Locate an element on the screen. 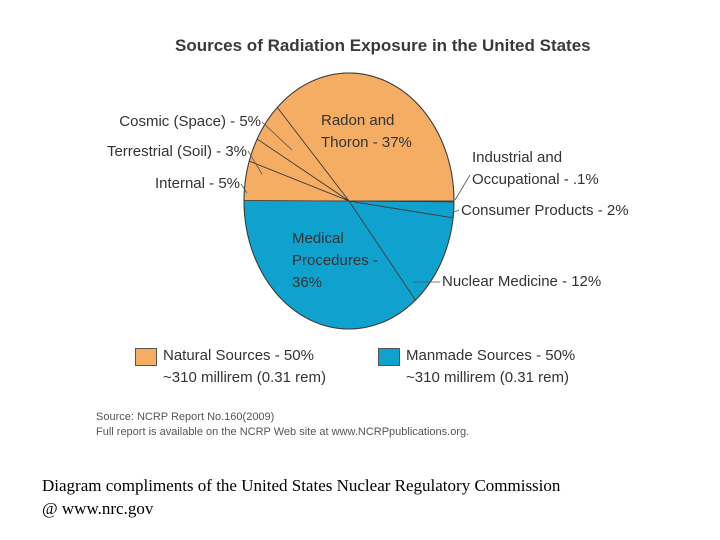 Image resolution: width=720 pixels, height=540 pixels. label-industrial: Industrial and Occupational - .1% is located at coordinates (535, 168).